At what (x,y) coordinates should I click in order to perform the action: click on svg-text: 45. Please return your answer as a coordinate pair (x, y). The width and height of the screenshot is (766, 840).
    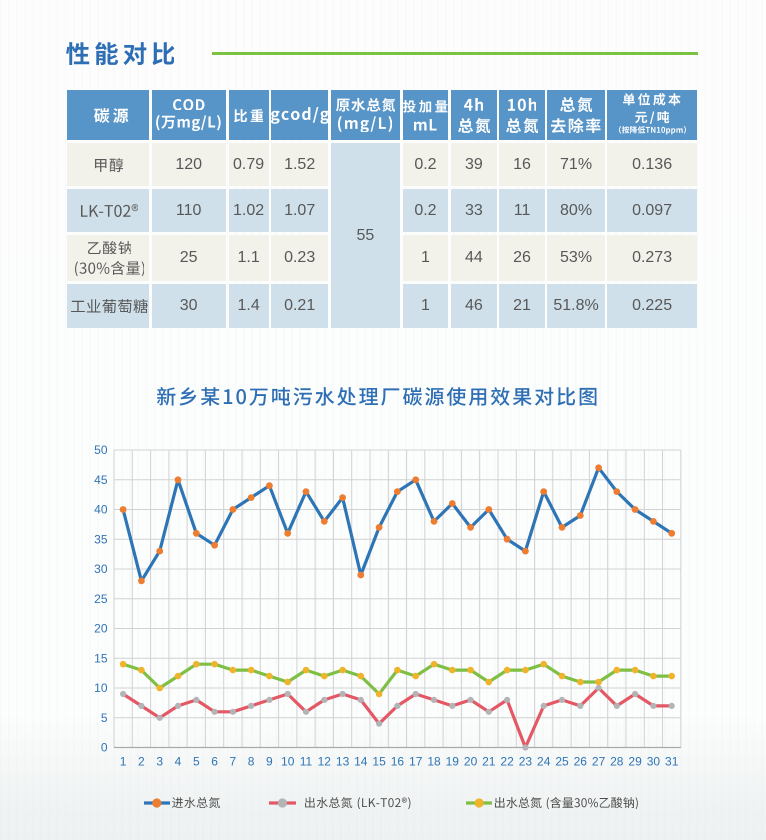
    Looking at the image, I should click on (101, 480).